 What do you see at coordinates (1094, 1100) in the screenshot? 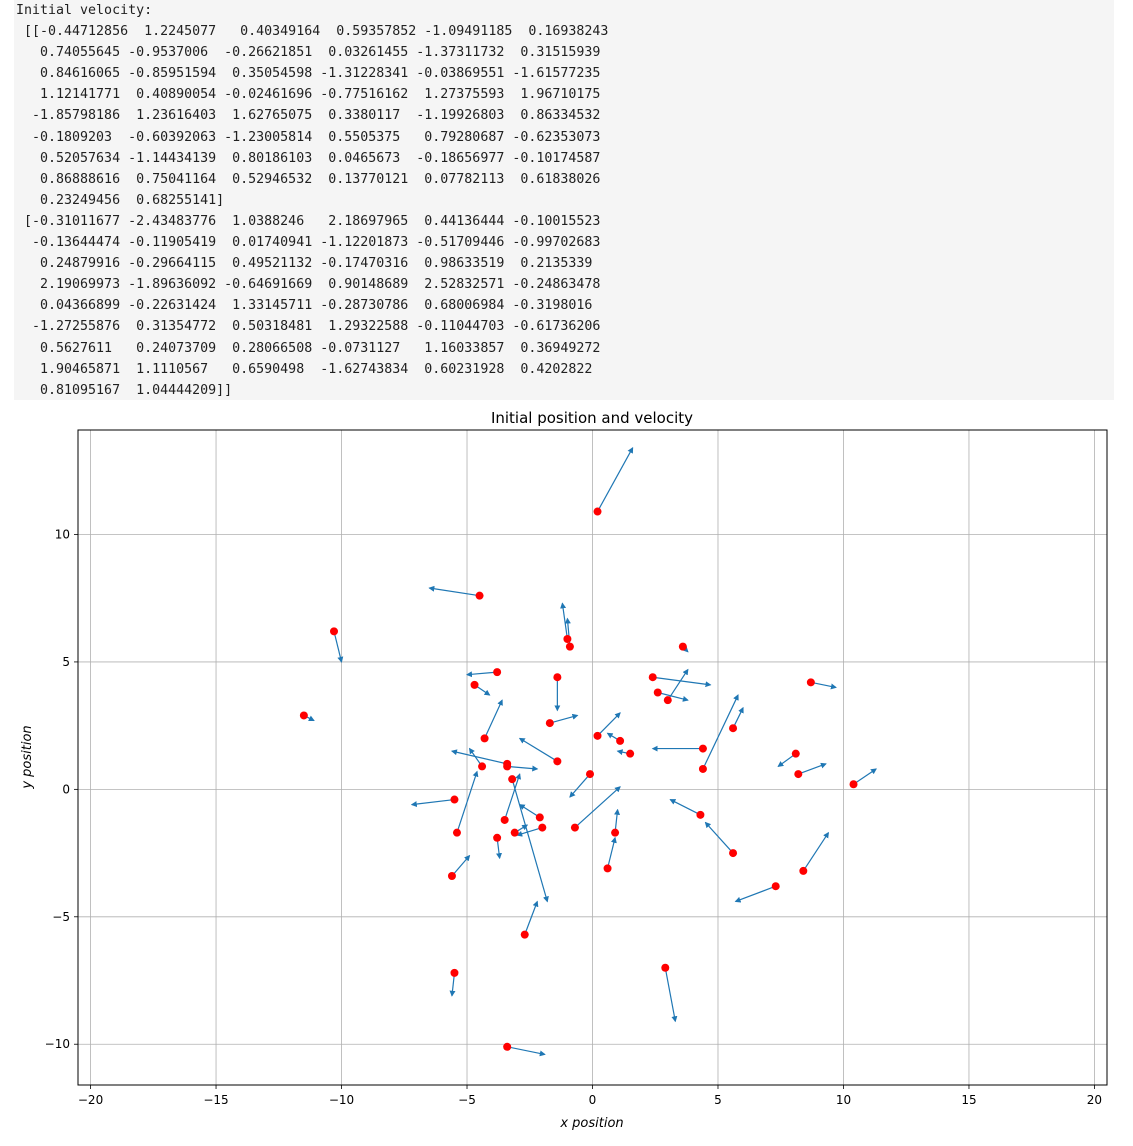
I see `x-tick-label: 20` at bounding box center [1094, 1100].